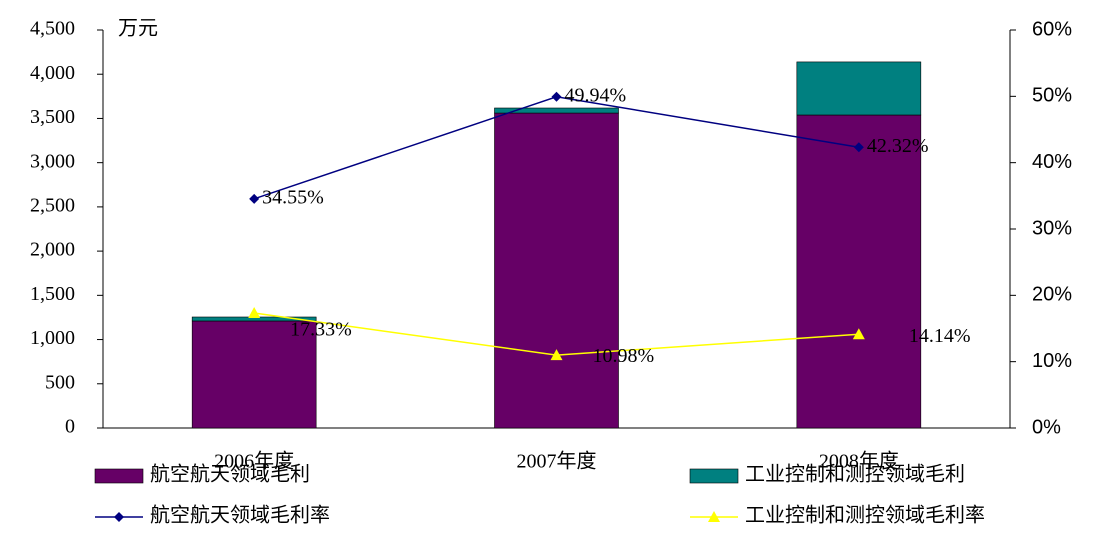 The height and width of the screenshot is (555, 1096). Describe the element at coordinates (293, 197) in the screenshot. I see `data-label: 34.55%` at that location.